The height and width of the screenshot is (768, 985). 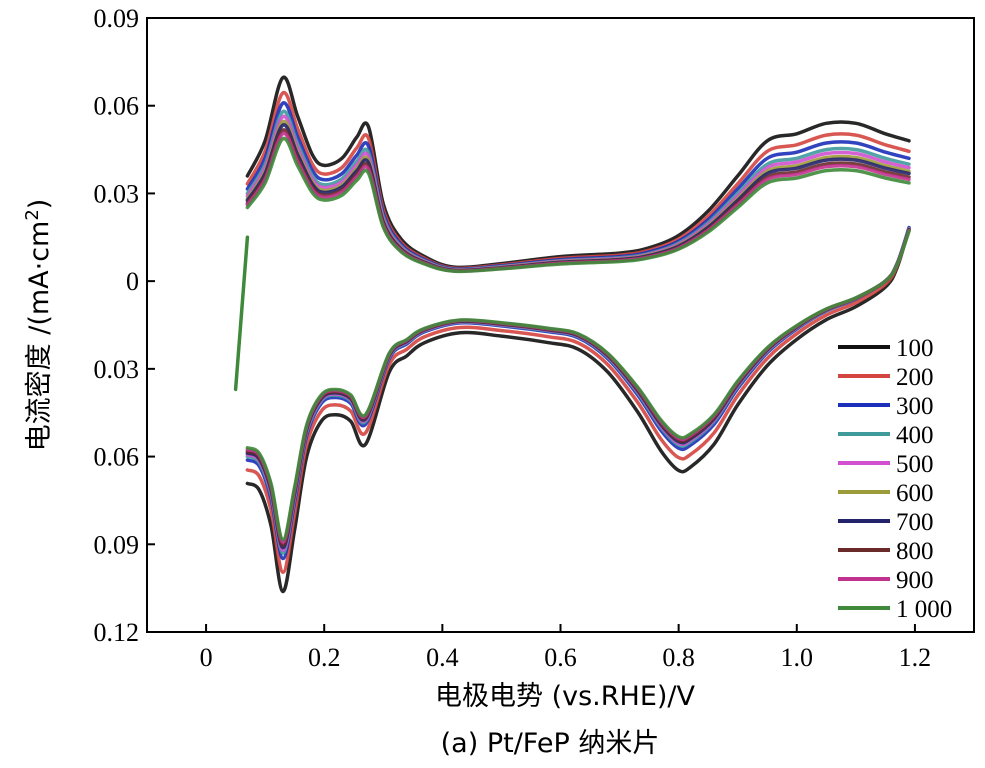 I want to click on initial-segment, so click(x=241, y=313).